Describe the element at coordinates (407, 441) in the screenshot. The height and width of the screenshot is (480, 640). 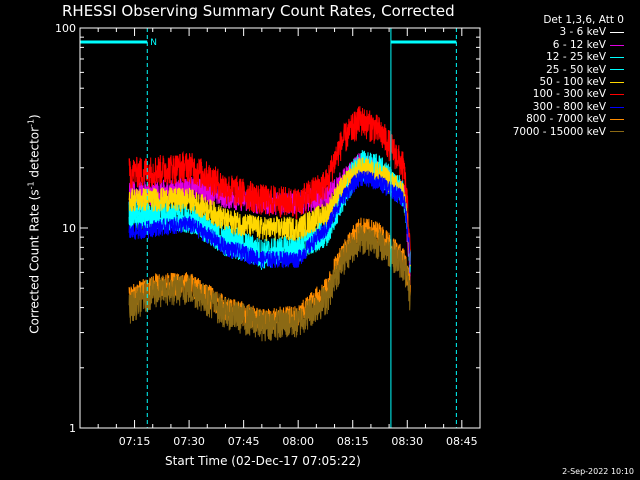
I see `x-tick-label: 08:30` at that location.